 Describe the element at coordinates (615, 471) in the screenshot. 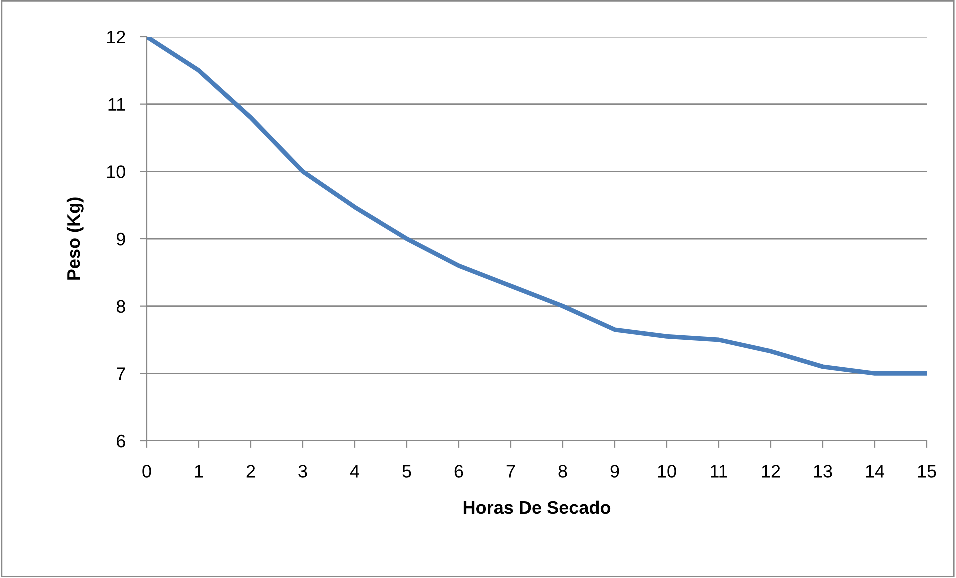

I see `x-tick-label: 9` at that location.